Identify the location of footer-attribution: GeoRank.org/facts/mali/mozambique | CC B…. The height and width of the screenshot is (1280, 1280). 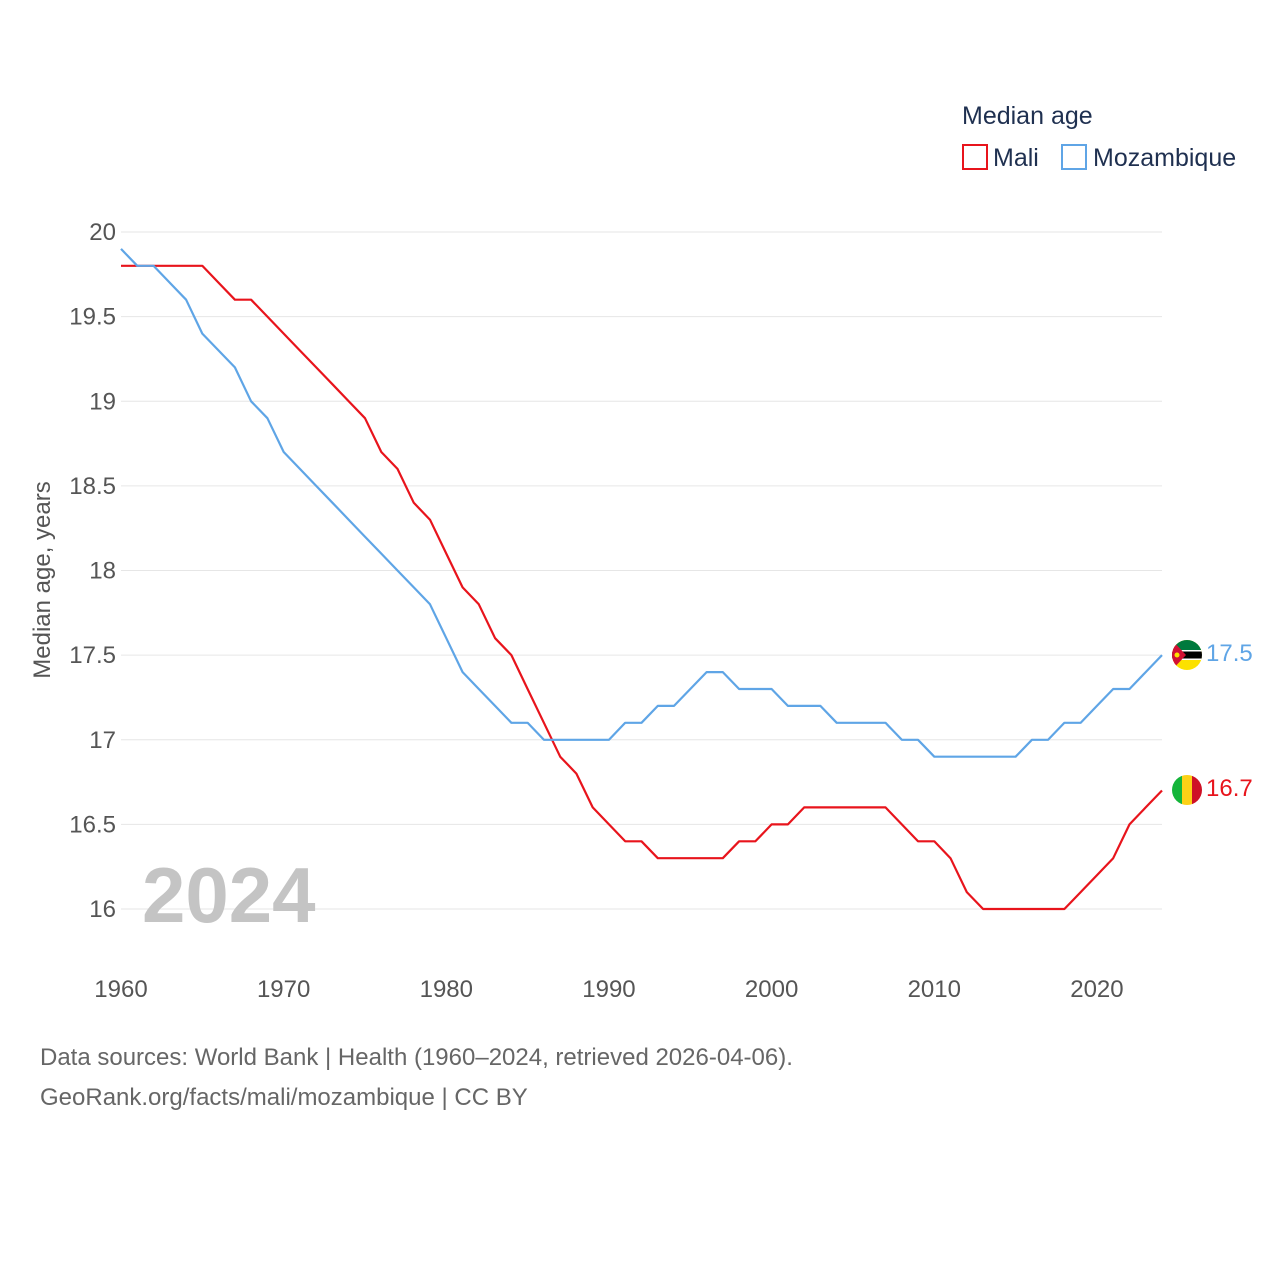
(284, 1097).